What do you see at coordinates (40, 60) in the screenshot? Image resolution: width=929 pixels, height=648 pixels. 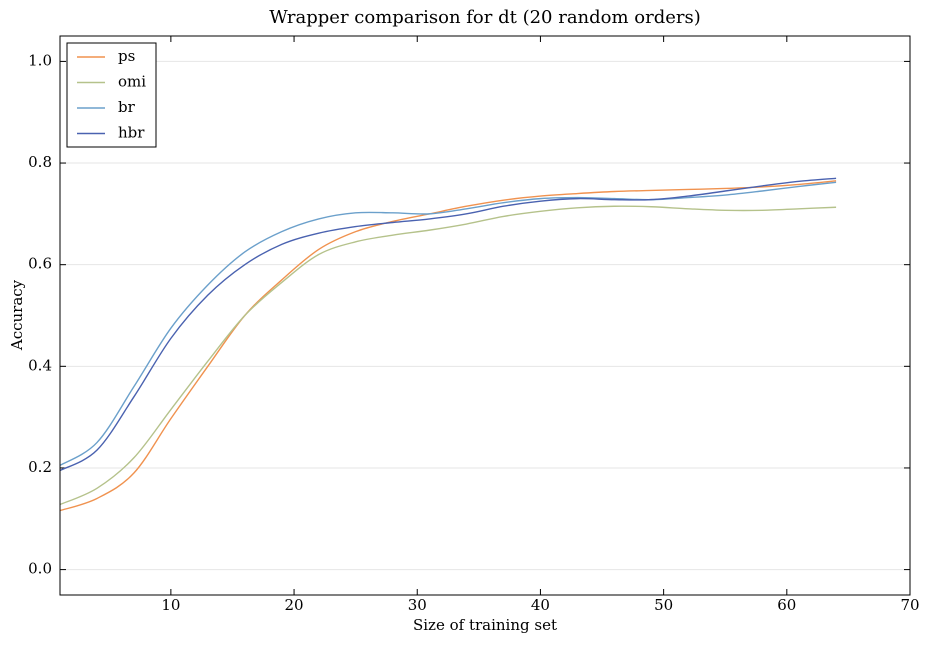 I see `y-tick-label: 1.0` at bounding box center [40, 60].